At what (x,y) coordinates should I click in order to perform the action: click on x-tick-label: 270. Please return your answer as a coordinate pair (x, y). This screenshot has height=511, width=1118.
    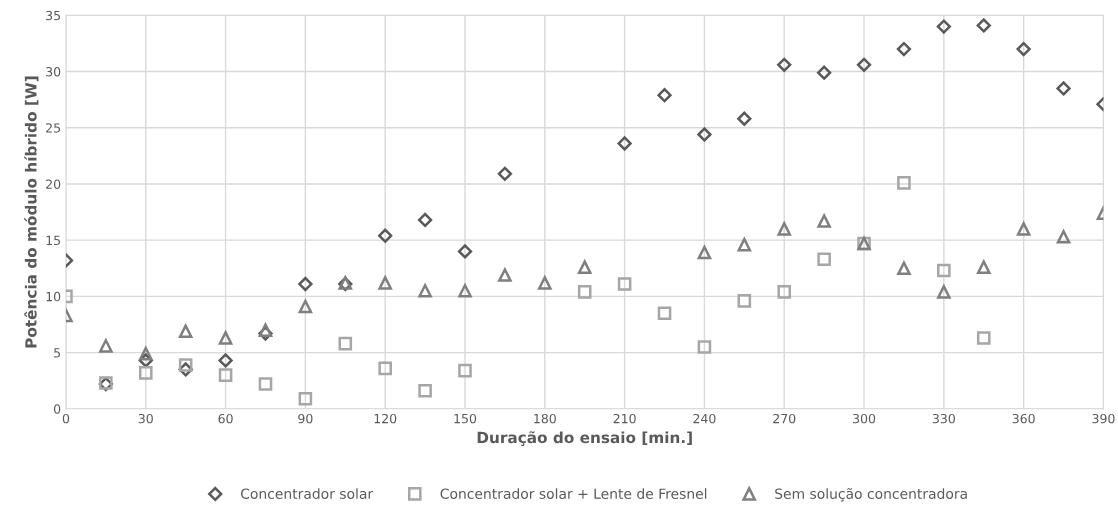
    Looking at the image, I should click on (784, 418).